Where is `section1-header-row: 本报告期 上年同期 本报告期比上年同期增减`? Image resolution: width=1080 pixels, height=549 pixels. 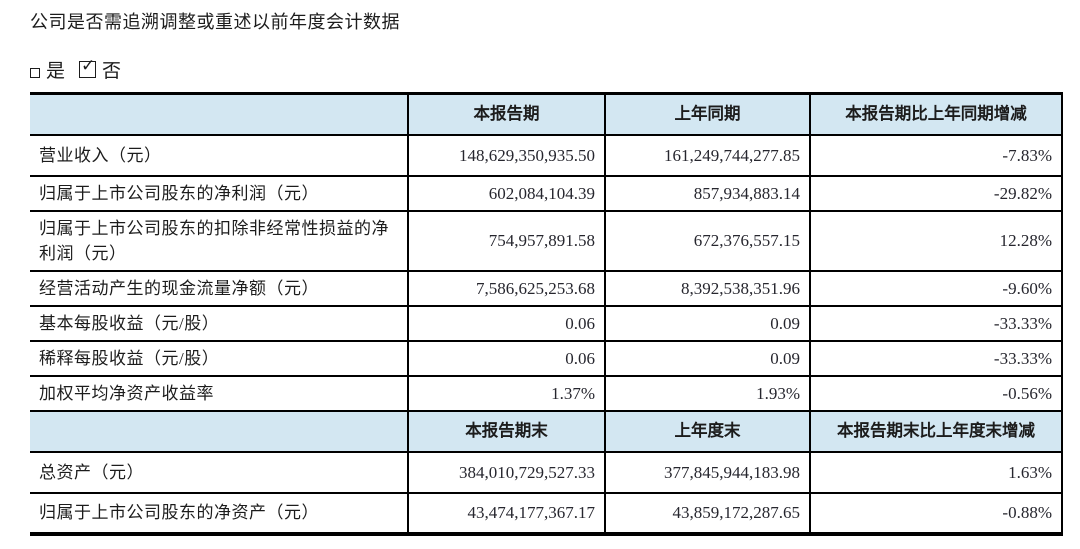 section1-header-row: 本报告期 上年同期 本报告期比上年同期增减 is located at coordinates (546, 113).